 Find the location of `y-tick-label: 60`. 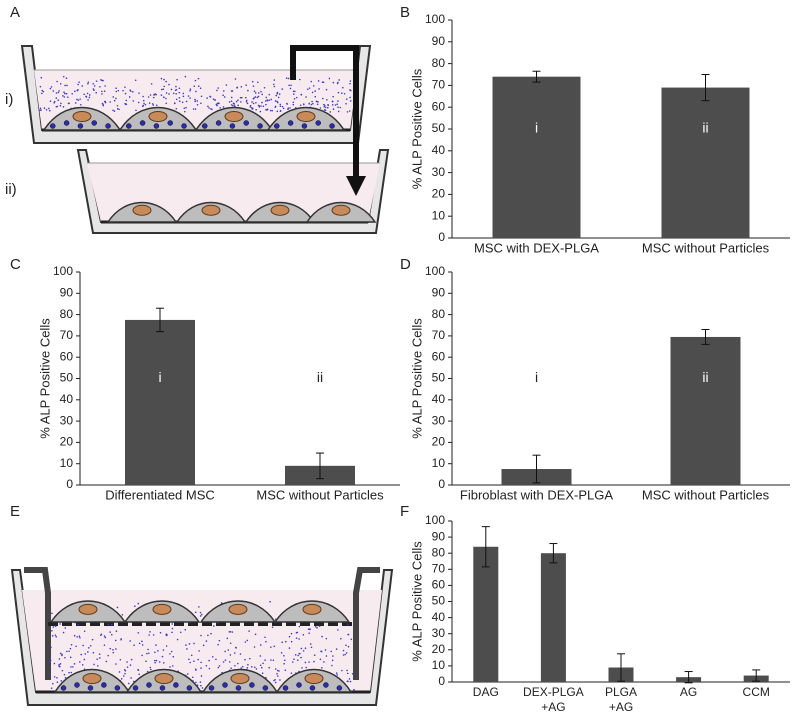

y-tick-label: 60 is located at coordinates (439, 585).